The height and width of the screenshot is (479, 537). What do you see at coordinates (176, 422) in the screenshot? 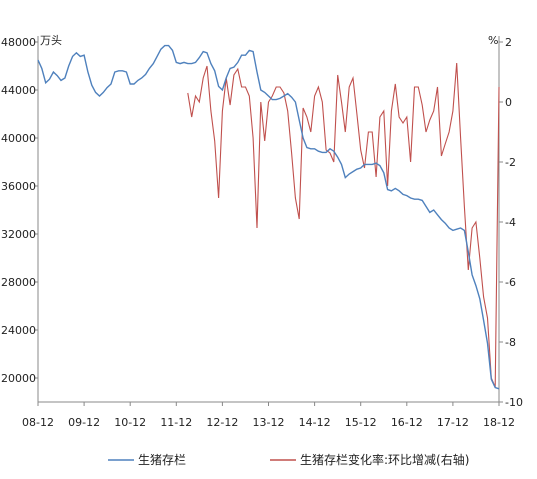
I see `x-tick-label: 11-12` at bounding box center [176, 422].